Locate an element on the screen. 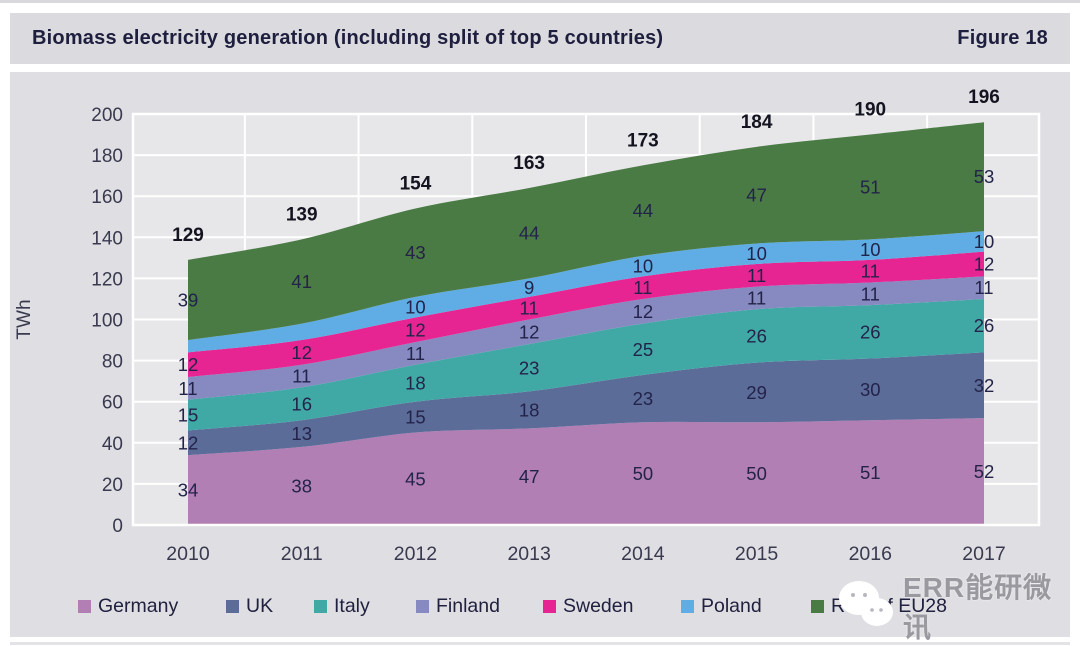 This screenshot has height=646, width=1080. value-label-germany: 34 is located at coordinates (188, 490).